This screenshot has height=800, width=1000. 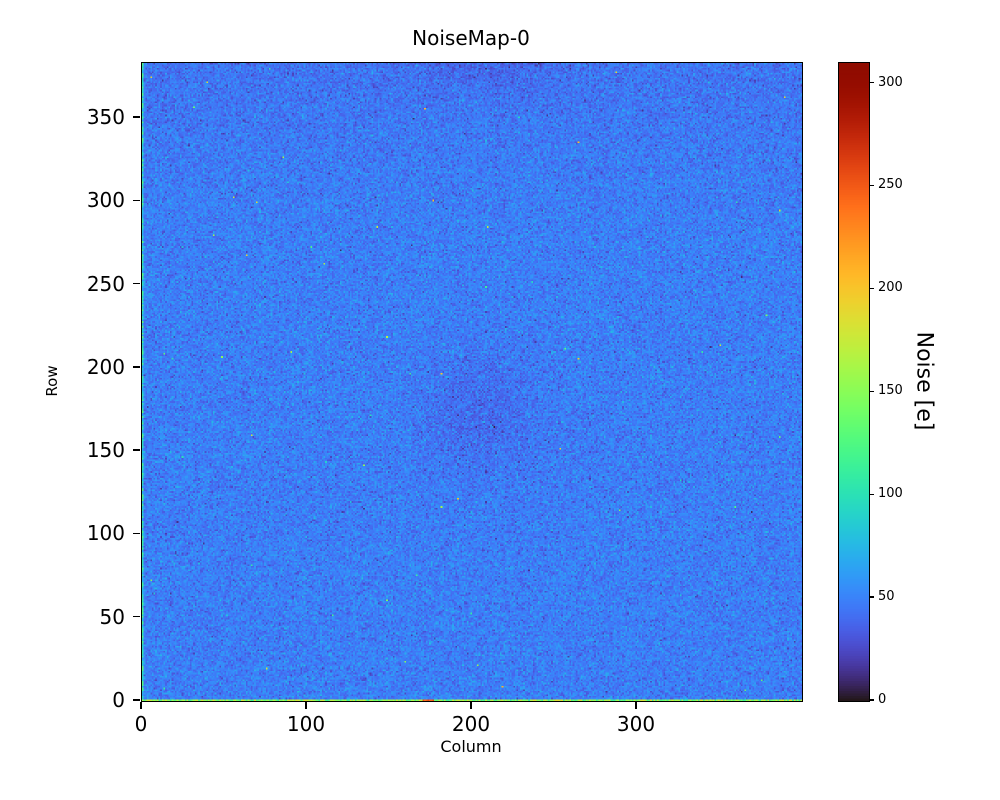 What do you see at coordinates (306, 724) in the screenshot?
I see `x-tick-label: 100` at bounding box center [306, 724].